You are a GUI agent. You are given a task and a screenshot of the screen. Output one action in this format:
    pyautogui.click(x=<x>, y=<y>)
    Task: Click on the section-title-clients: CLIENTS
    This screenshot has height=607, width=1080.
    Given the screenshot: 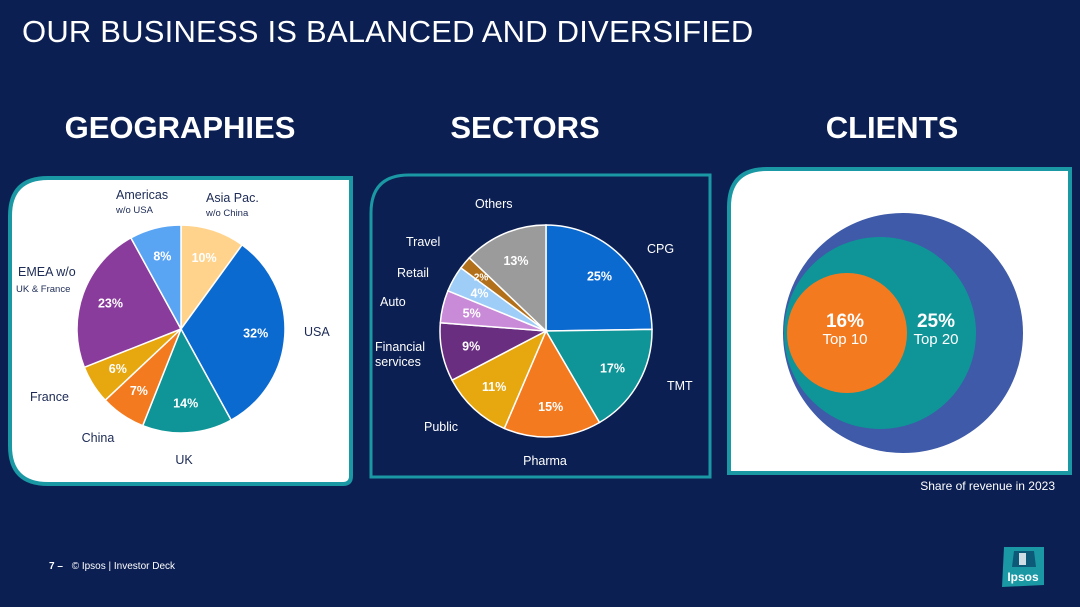 What is the action you would take?
    pyautogui.click(x=892, y=127)
    